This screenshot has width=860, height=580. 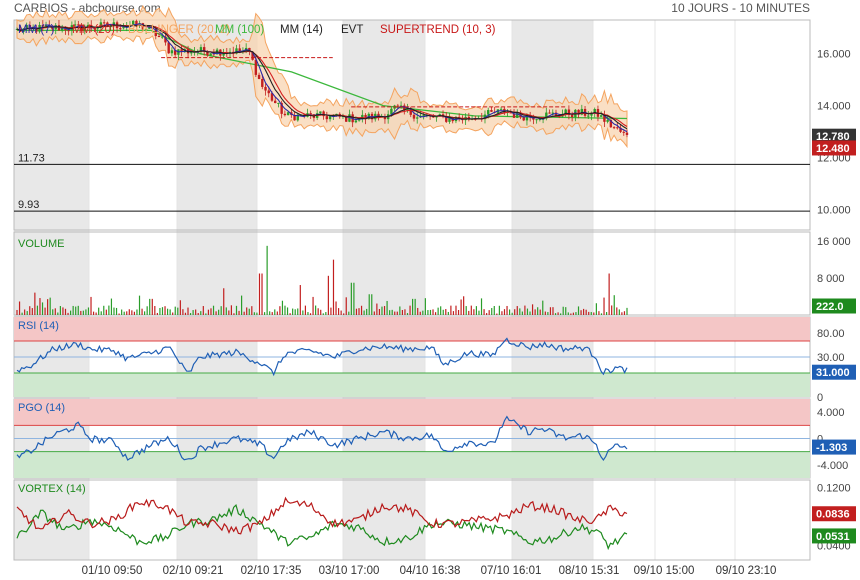 I want to click on rsi-tick-0: 80.00, so click(x=831, y=334).